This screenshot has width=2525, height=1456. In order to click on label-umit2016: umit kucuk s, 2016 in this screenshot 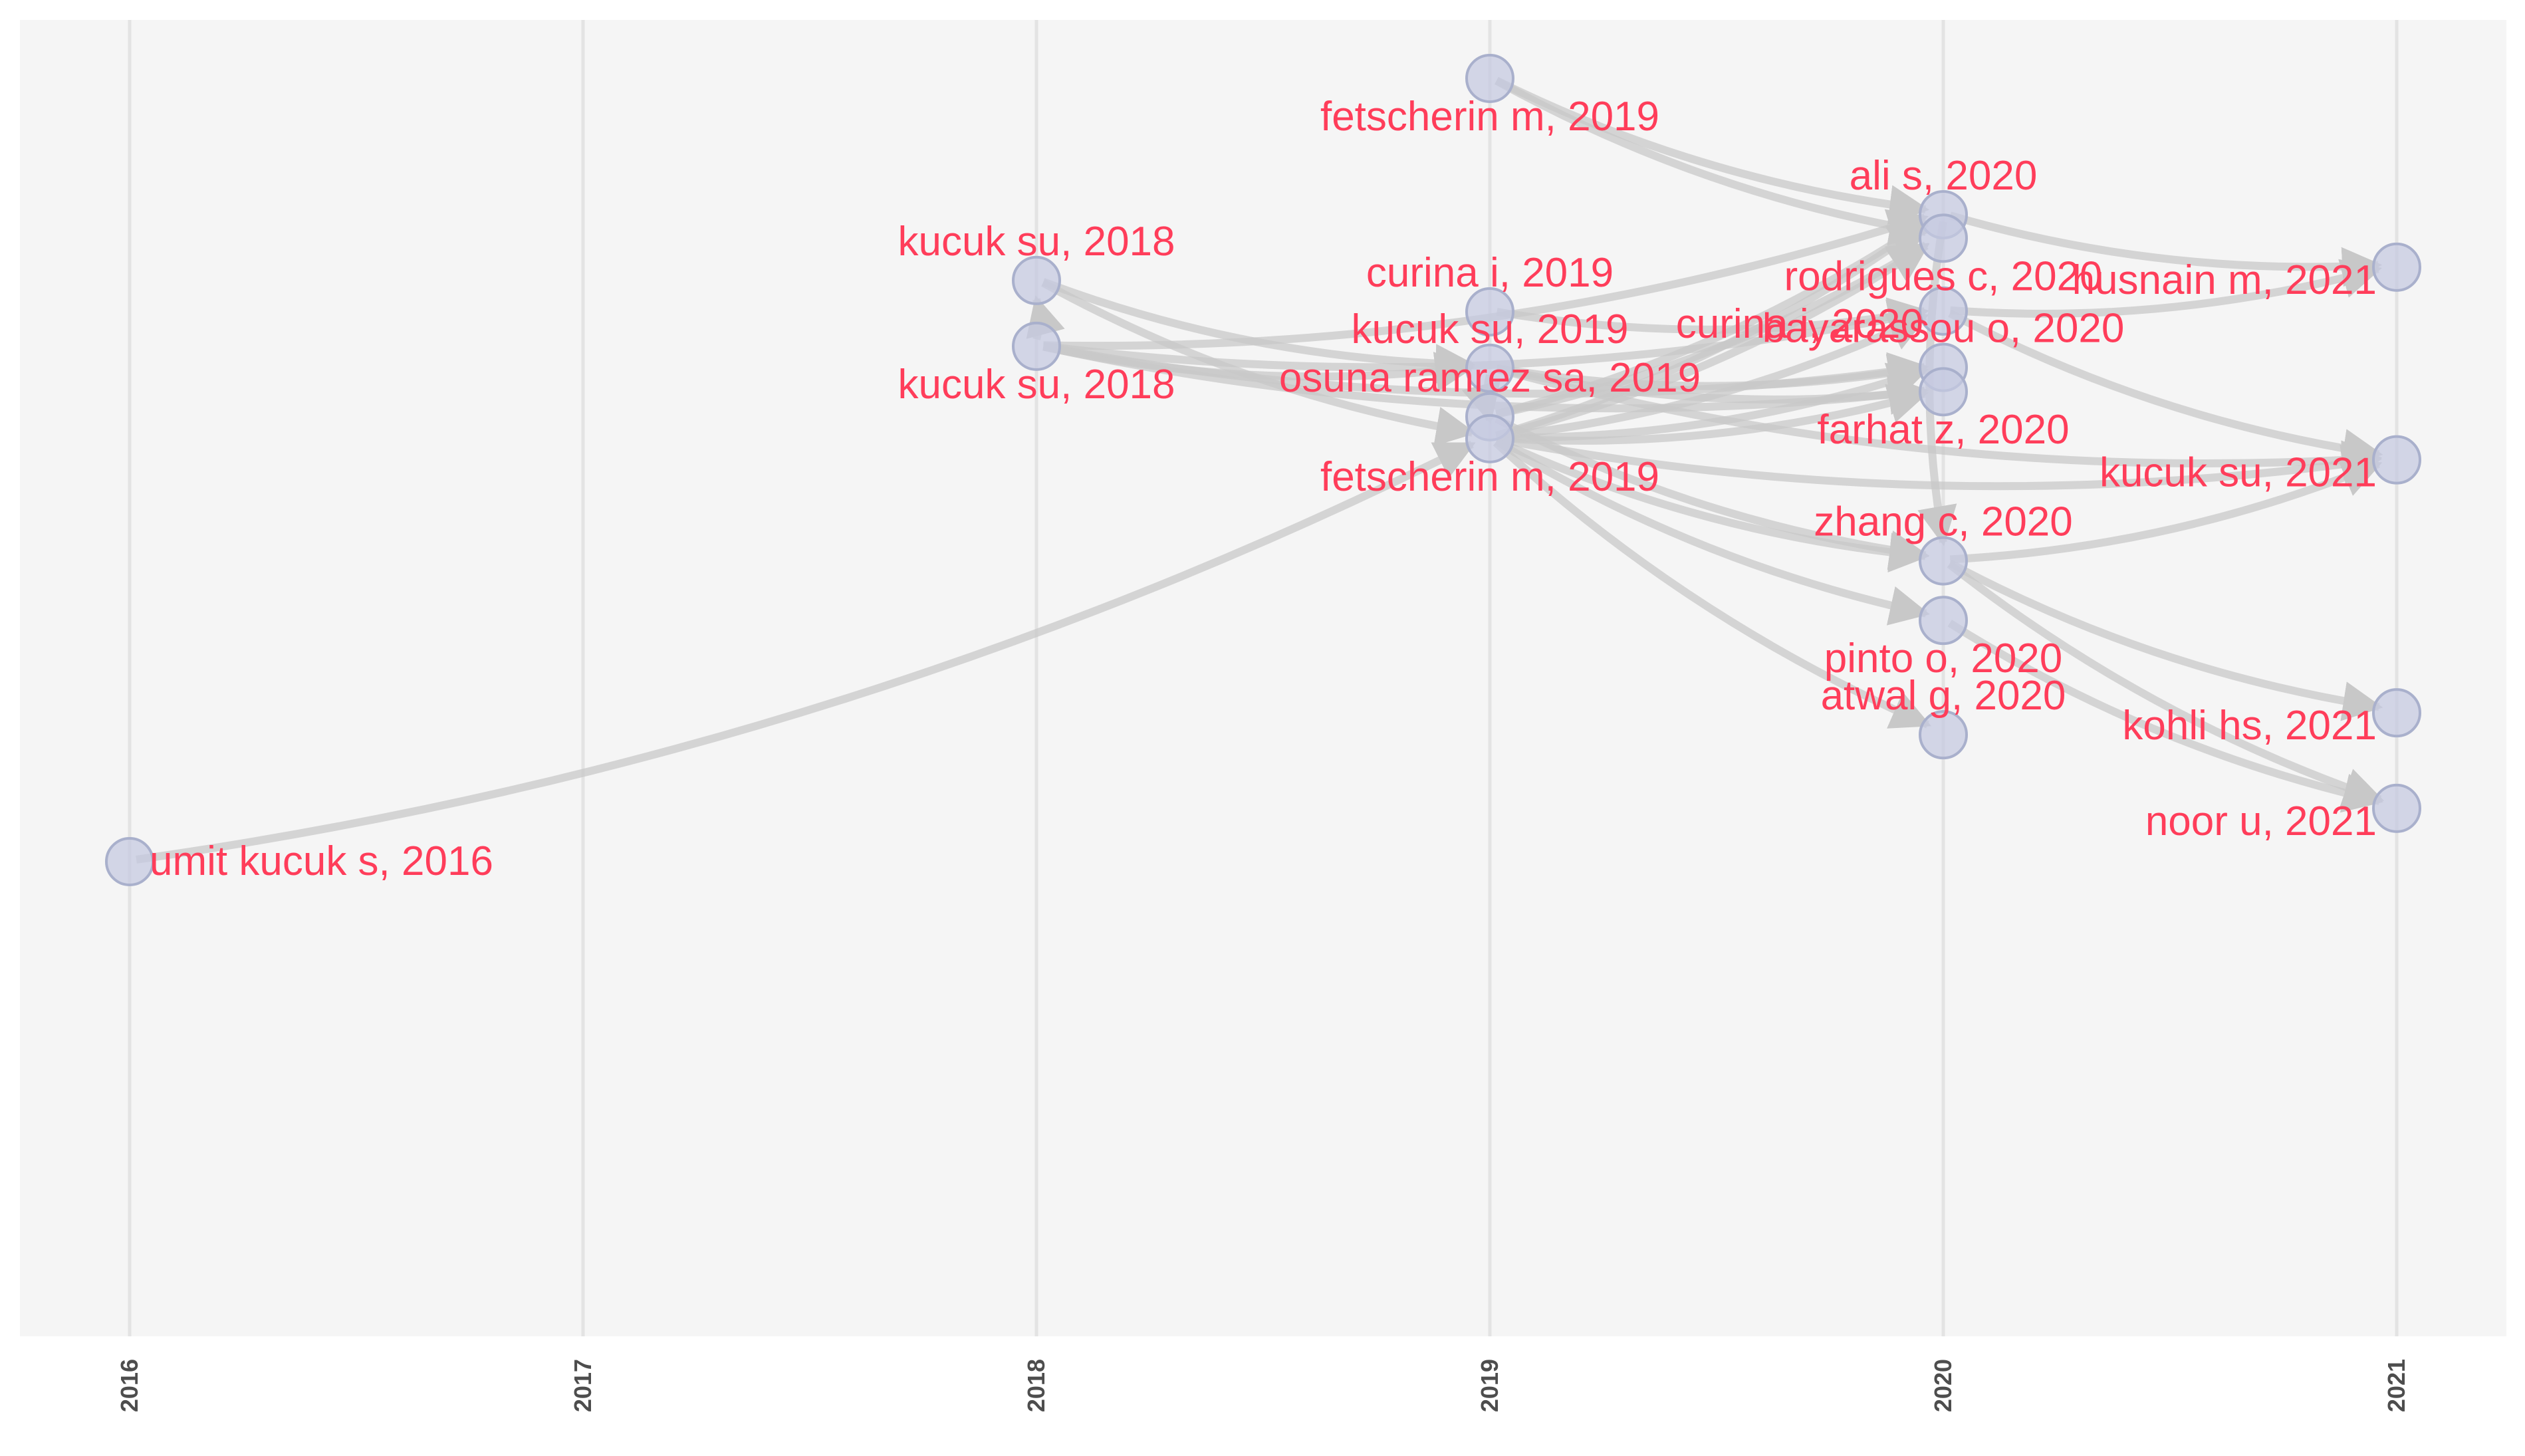, I will do `click(321, 861)`.